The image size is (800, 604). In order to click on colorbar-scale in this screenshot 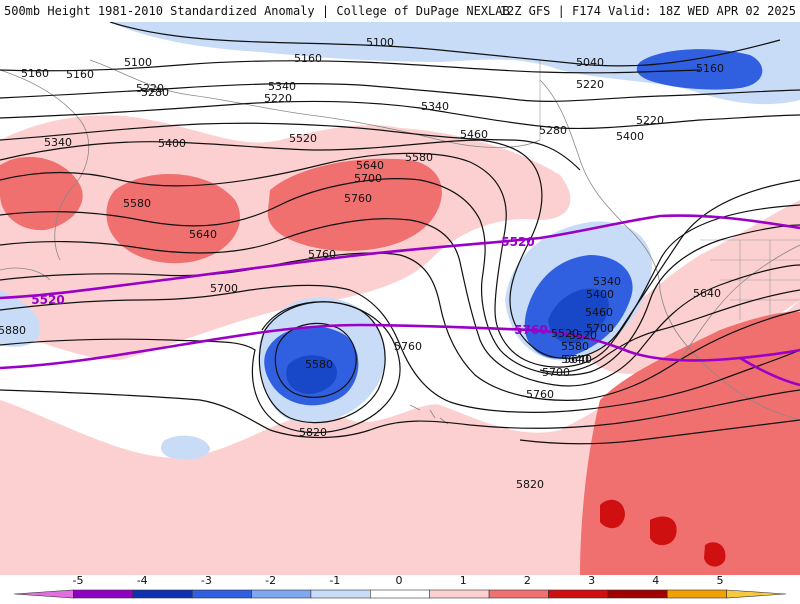, I will do `click(400, 594)`.